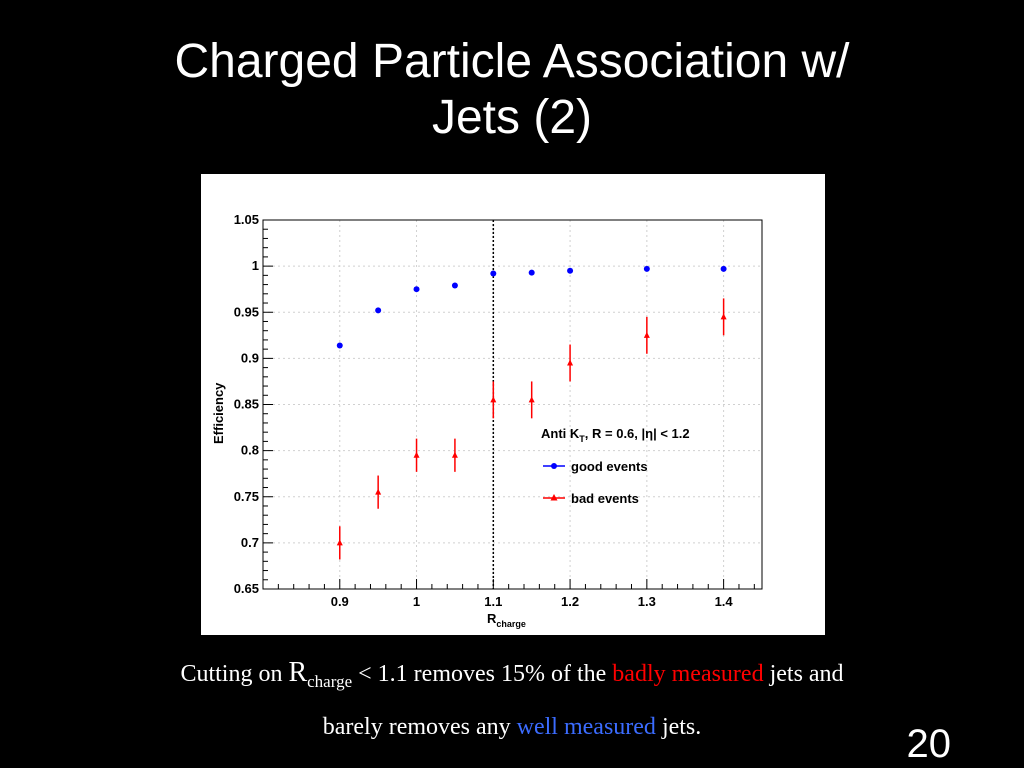 The height and width of the screenshot is (768, 1024). What do you see at coordinates (218, 413) in the screenshot?
I see `y-axis-label: Efficiency` at bounding box center [218, 413].